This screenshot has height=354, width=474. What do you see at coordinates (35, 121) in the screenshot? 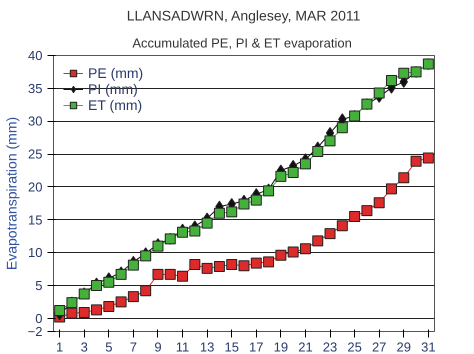
I see `y-tick-label: 30` at bounding box center [35, 121].